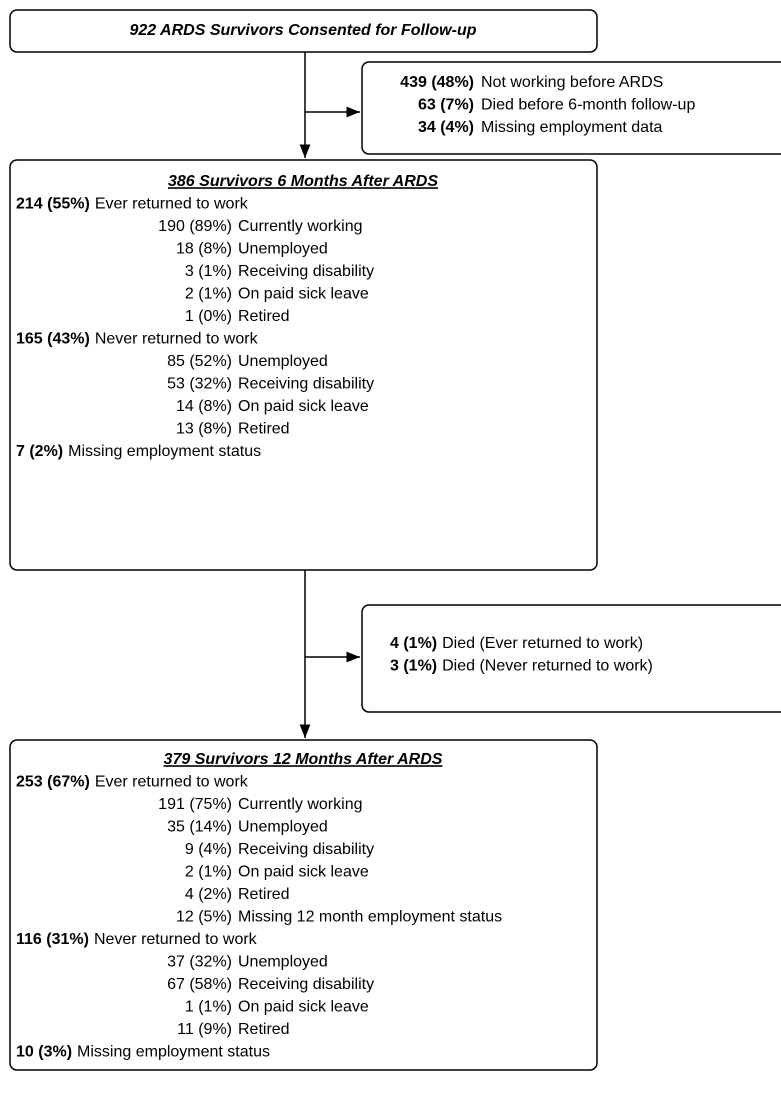 The width and height of the screenshot is (781, 1110). What do you see at coordinates (199, 361) in the screenshot?
I see `count: 85 (52%)` at bounding box center [199, 361].